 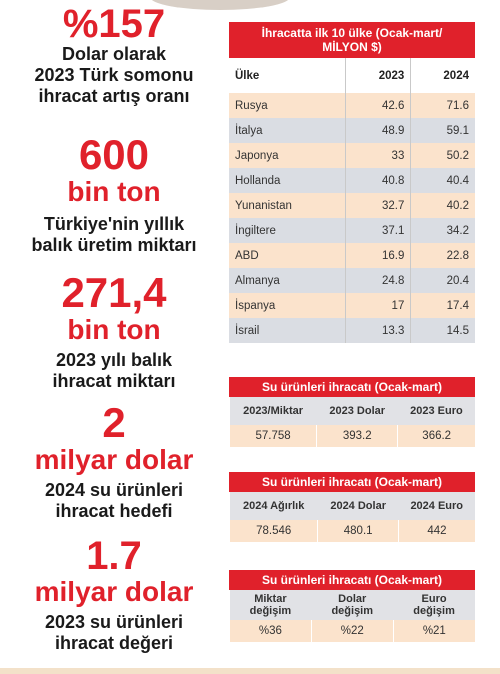 I want to click on stat-desc-line: 2023 yılı balık, so click(x=114, y=360).